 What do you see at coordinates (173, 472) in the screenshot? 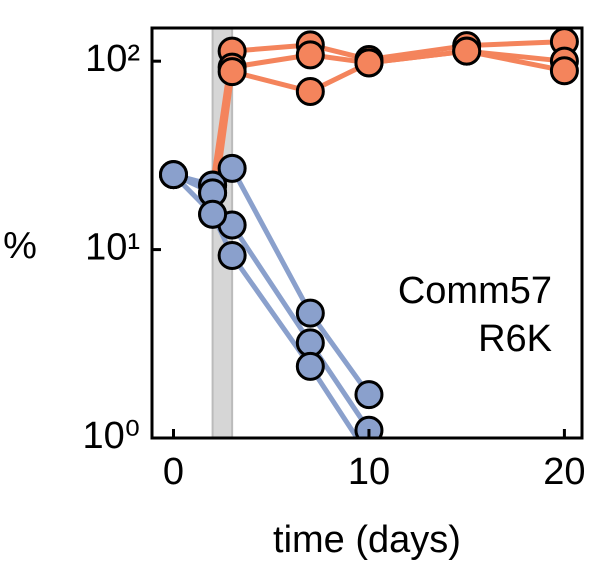
I see `x-tick-label: 0` at bounding box center [173, 472].